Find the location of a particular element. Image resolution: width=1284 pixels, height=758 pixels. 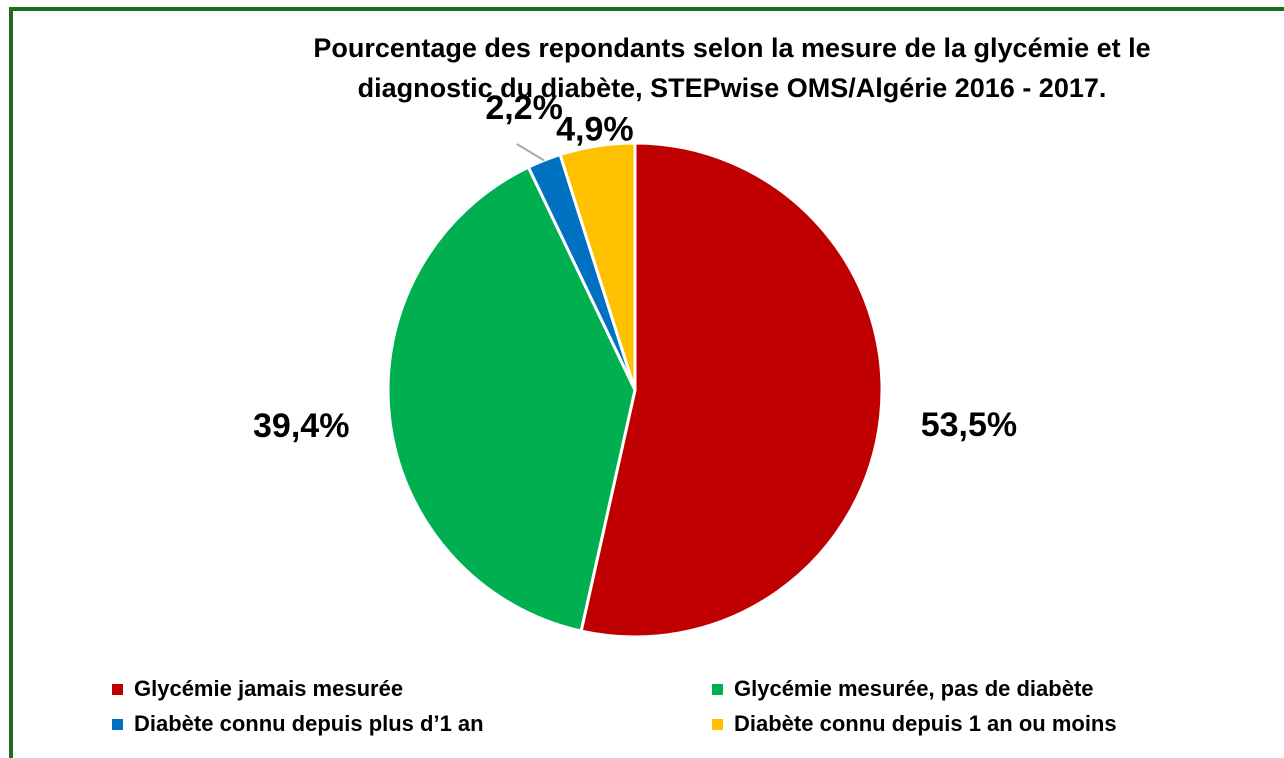

legend-label: Diabète connu depuis plus d’1 an is located at coordinates (309, 723).